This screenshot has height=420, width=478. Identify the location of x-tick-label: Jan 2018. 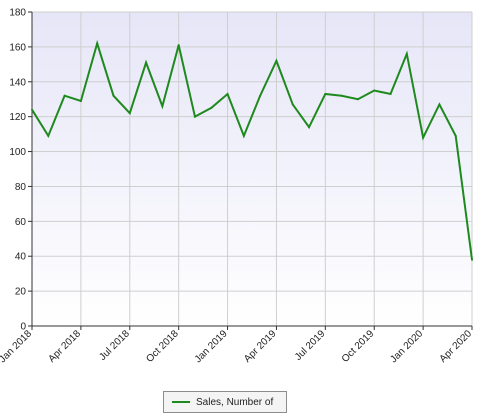
(17, 346).